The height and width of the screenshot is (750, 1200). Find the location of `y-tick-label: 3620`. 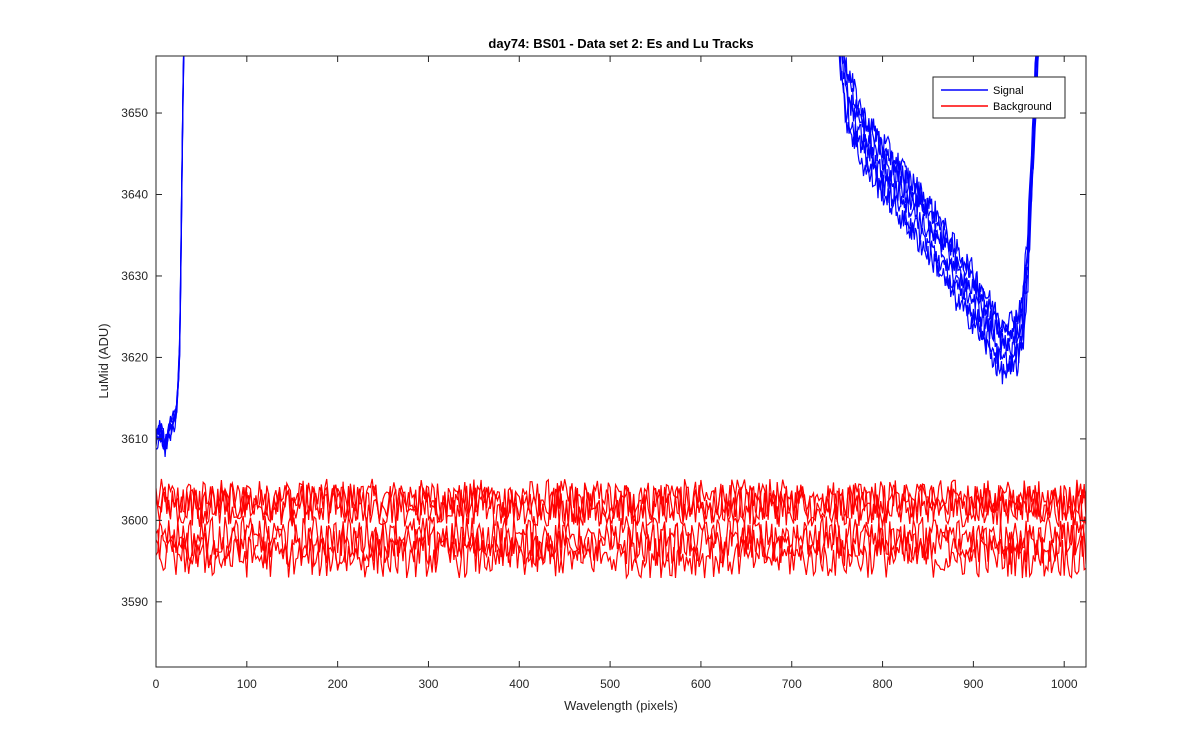

y-tick-label: 3620 is located at coordinates (134, 357).